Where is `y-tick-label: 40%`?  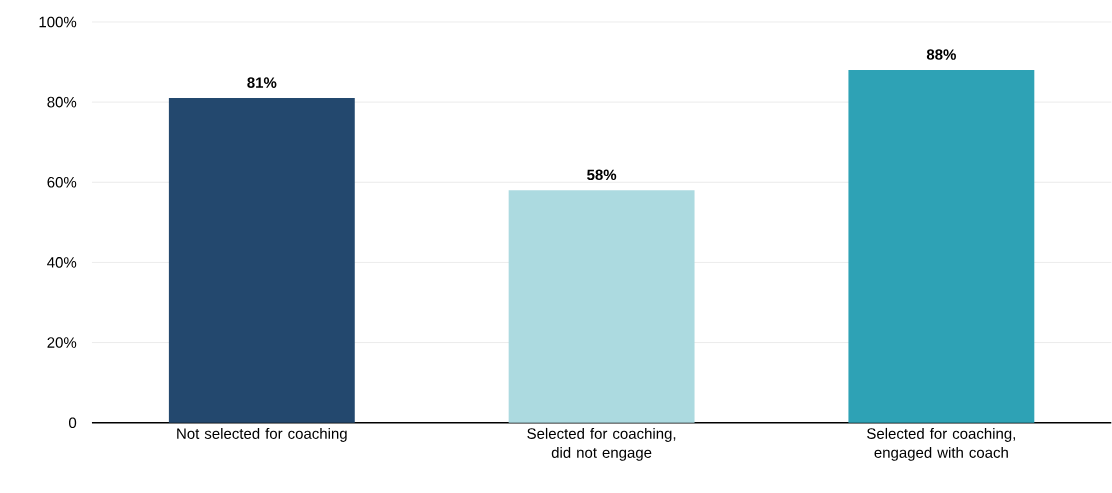 y-tick-label: 40% is located at coordinates (62, 262).